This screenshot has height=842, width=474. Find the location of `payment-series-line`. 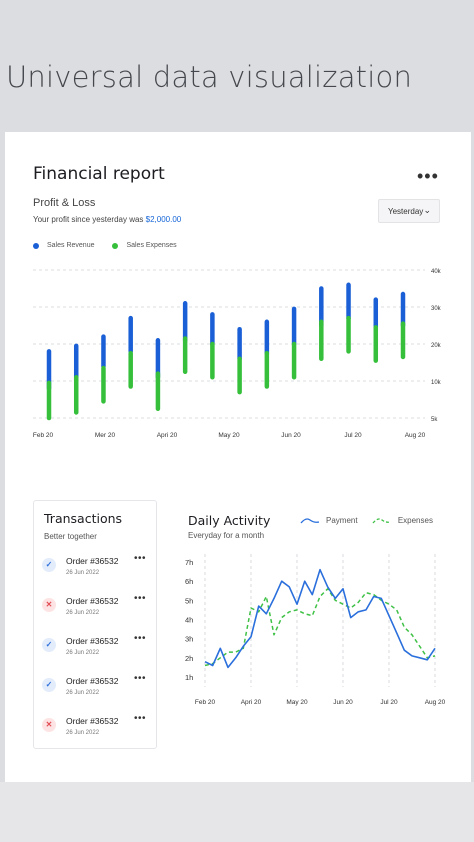

payment-series-line is located at coordinates (320, 618).